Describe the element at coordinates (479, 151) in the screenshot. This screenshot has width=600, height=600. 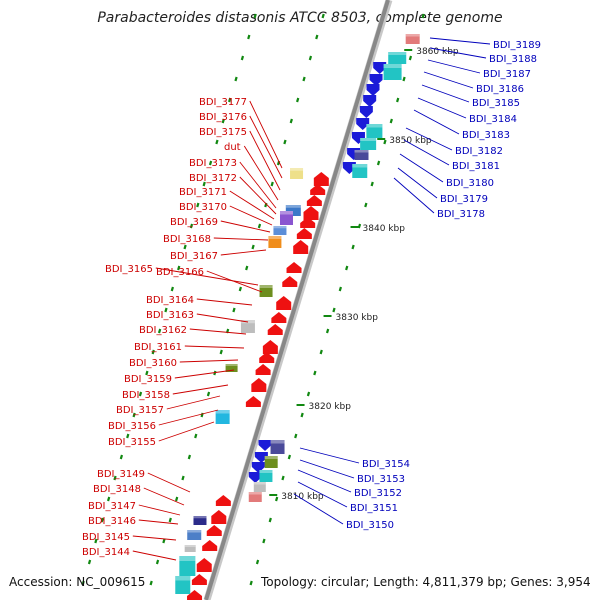
I see `right-gene-label: BDI_3182` at that location.